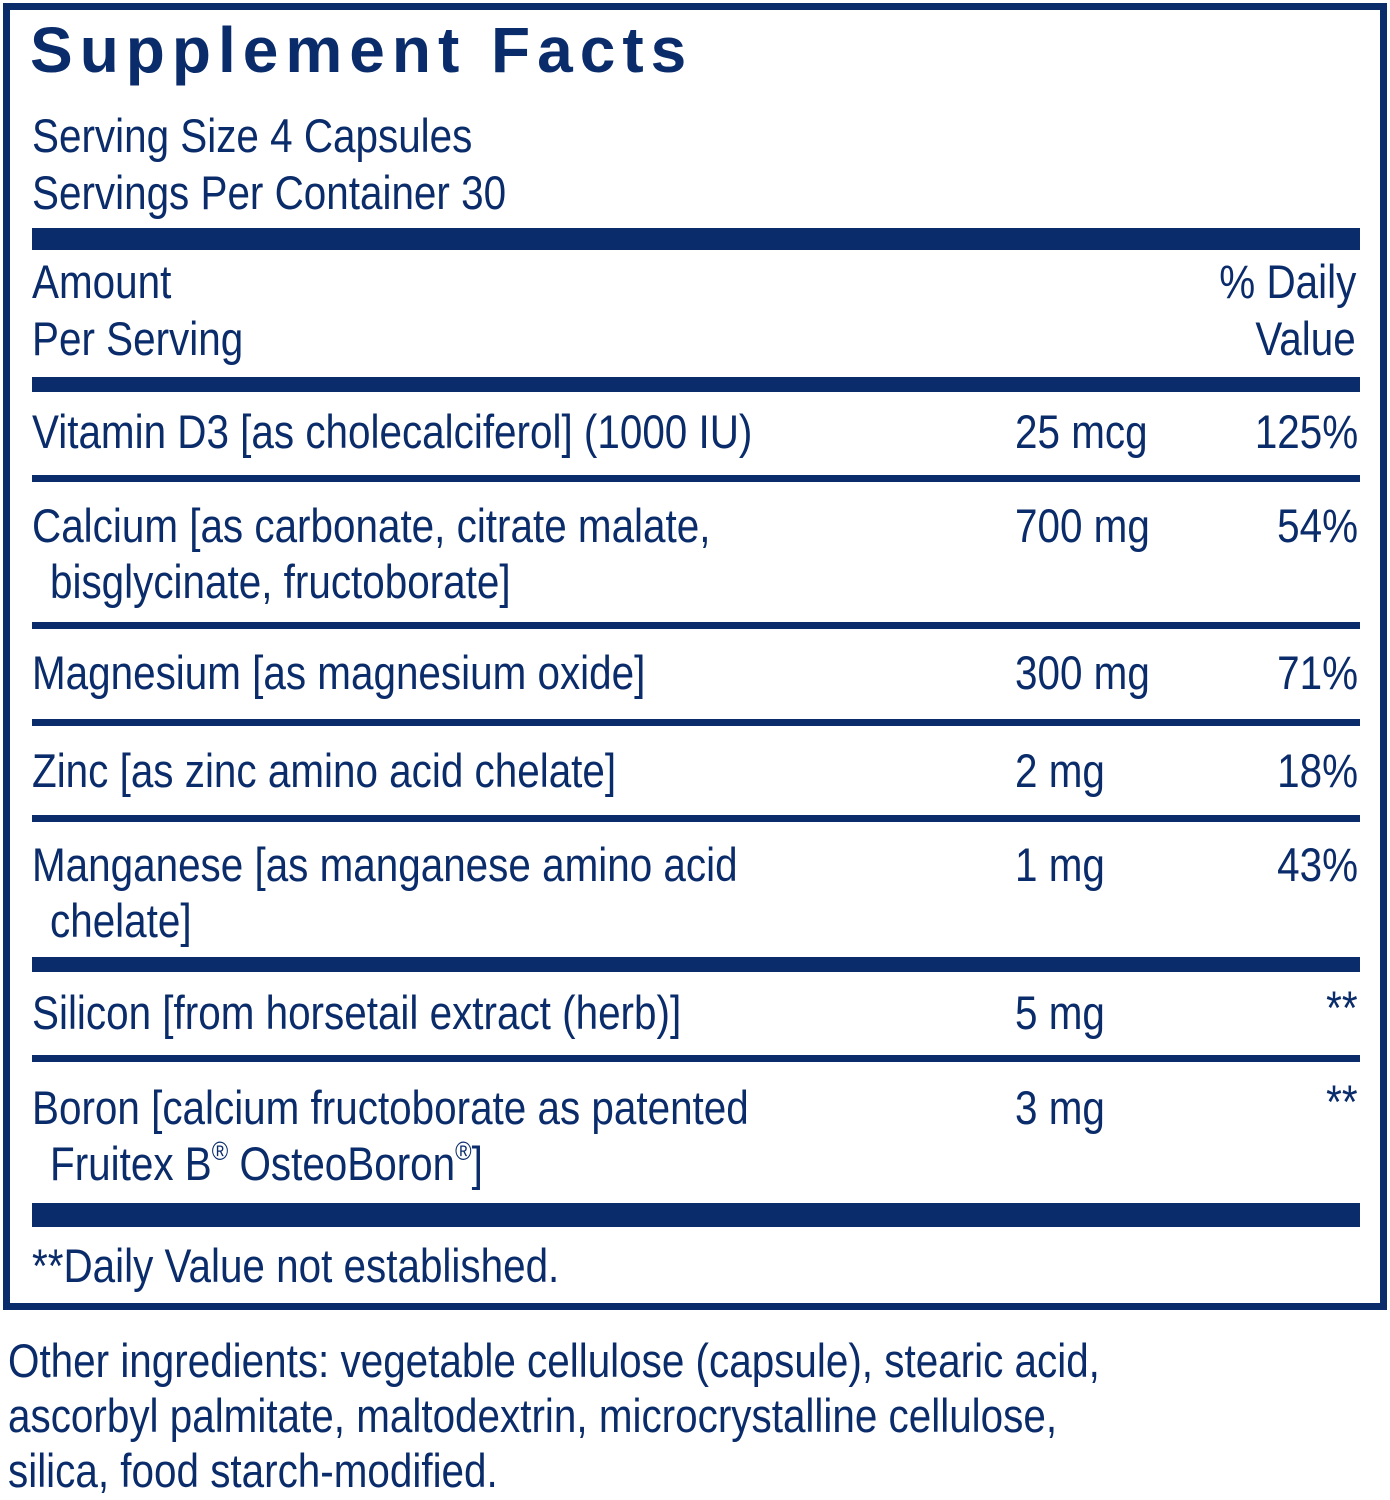 The height and width of the screenshot is (1500, 1390). I want to click on nutrient-name: Calcium [as carbonate, citrate malate,, so click(371, 525).